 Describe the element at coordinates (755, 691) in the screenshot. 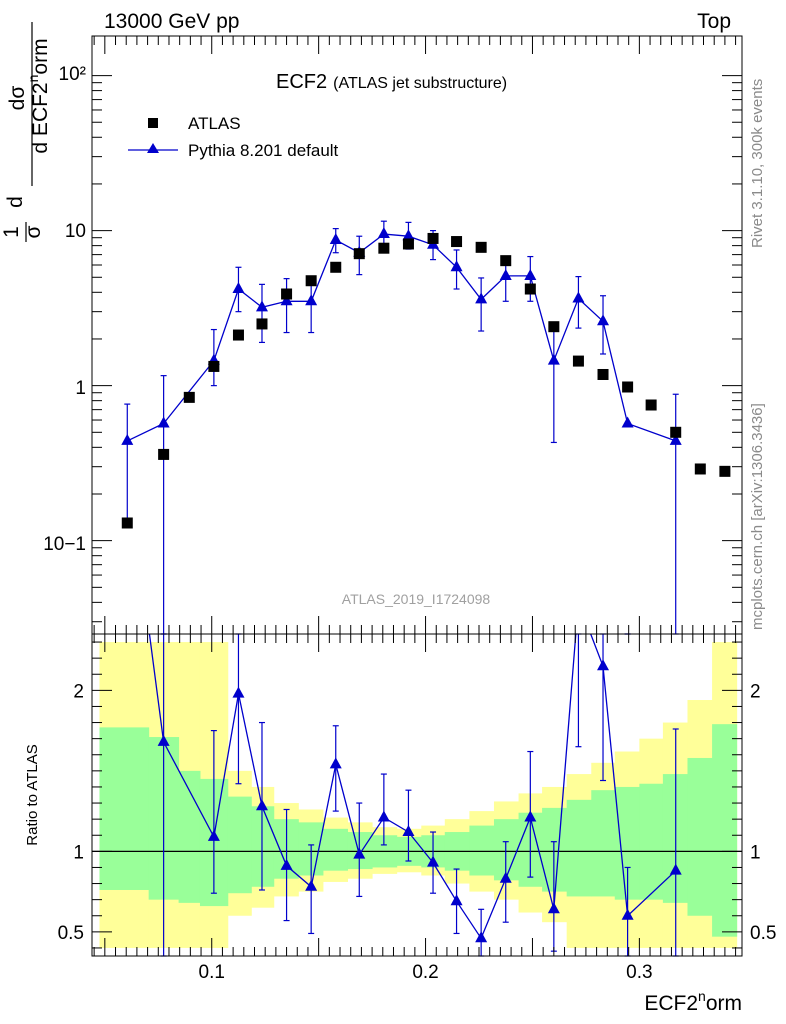

I see `ratio-y-tick-label-right: 2` at that location.